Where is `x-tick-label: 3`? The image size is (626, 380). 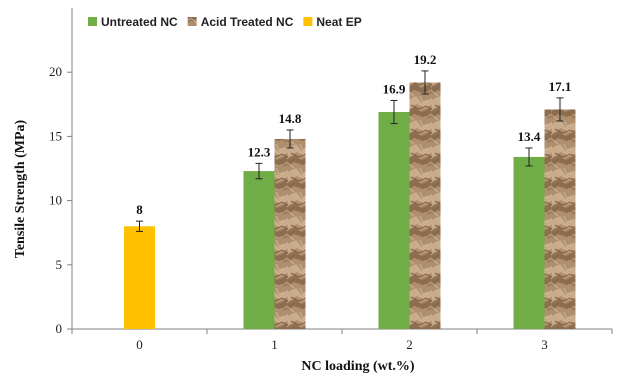
x-tick-label: 3 is located at coordinates (544, 344).